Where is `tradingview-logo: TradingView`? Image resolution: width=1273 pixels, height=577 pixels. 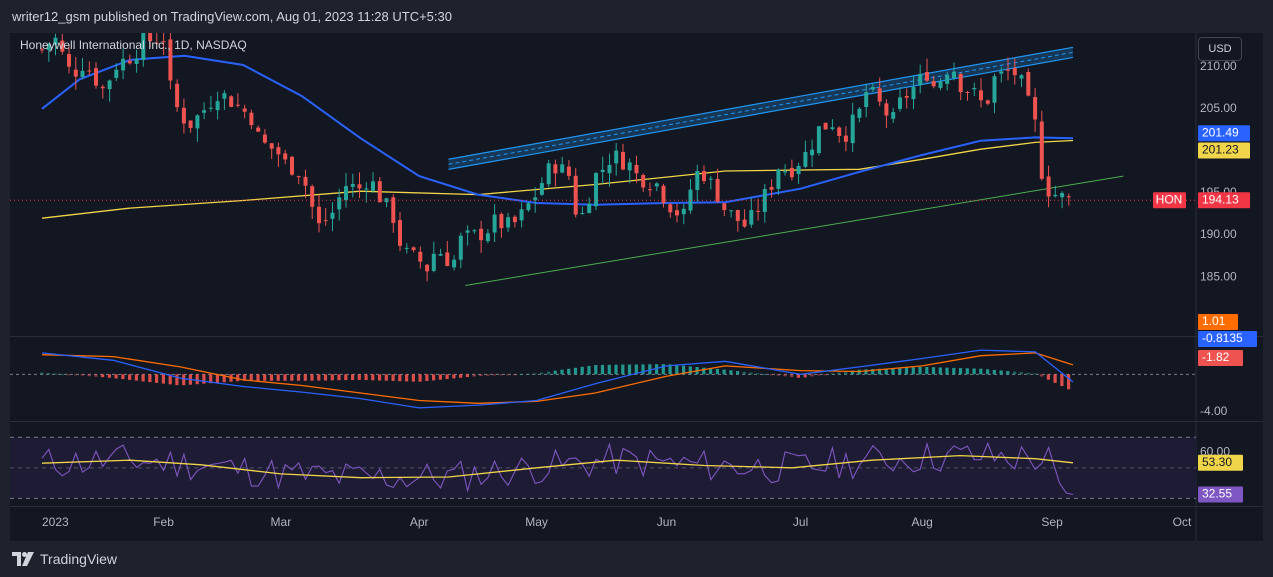
tradingview-logo: TradingView is located at coordinates (64, 559).